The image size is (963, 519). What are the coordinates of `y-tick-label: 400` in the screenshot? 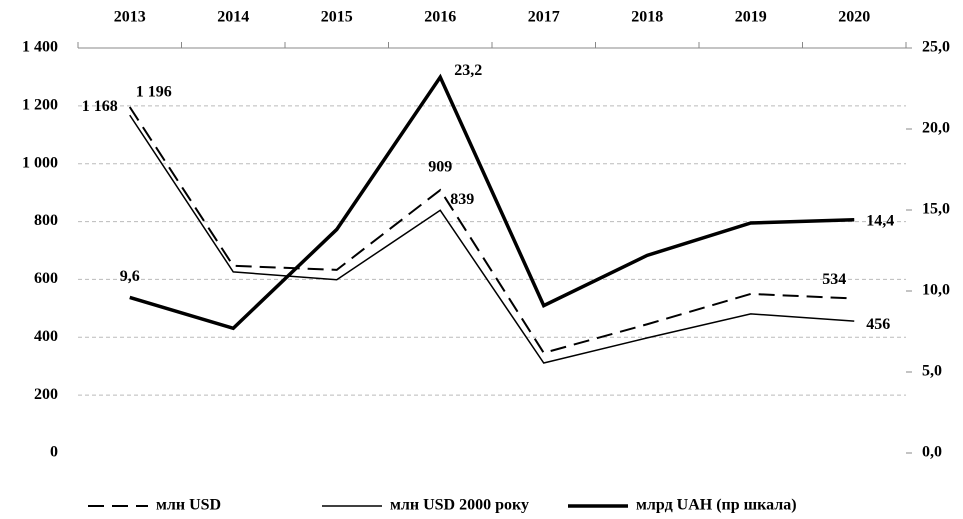 It's located at (46, 336).